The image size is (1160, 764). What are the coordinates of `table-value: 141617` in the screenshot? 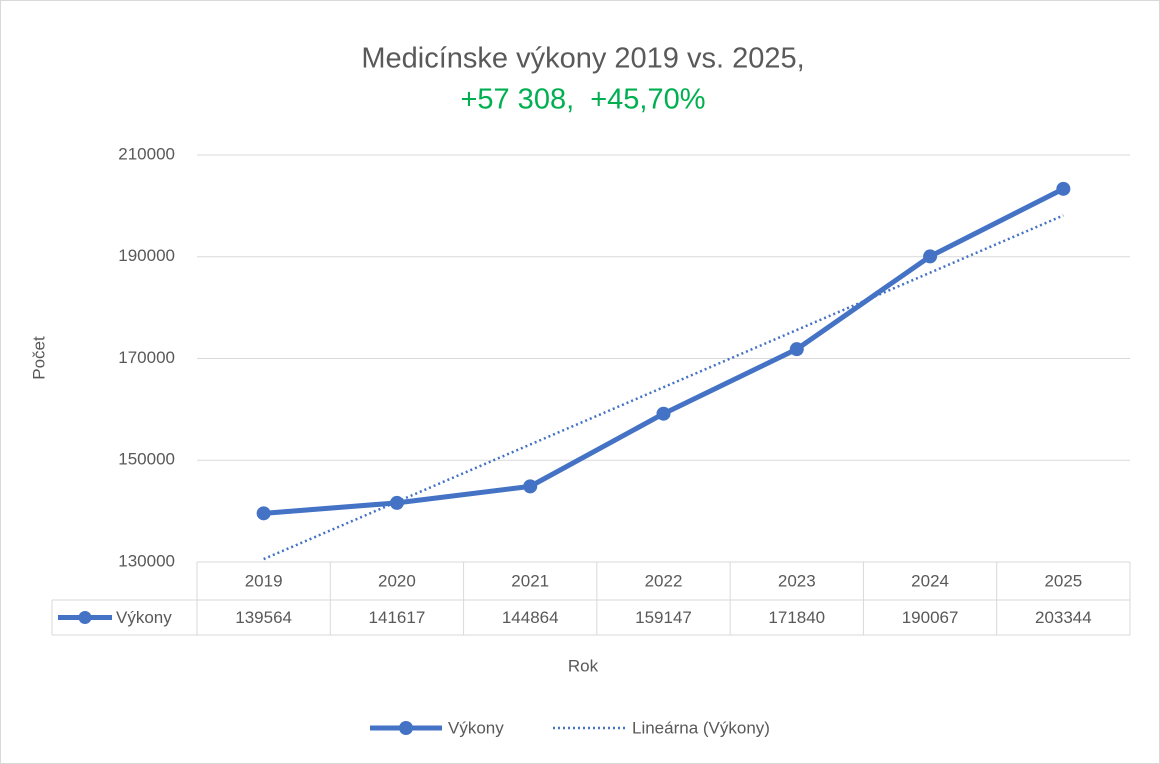 It's located at (397, 617).